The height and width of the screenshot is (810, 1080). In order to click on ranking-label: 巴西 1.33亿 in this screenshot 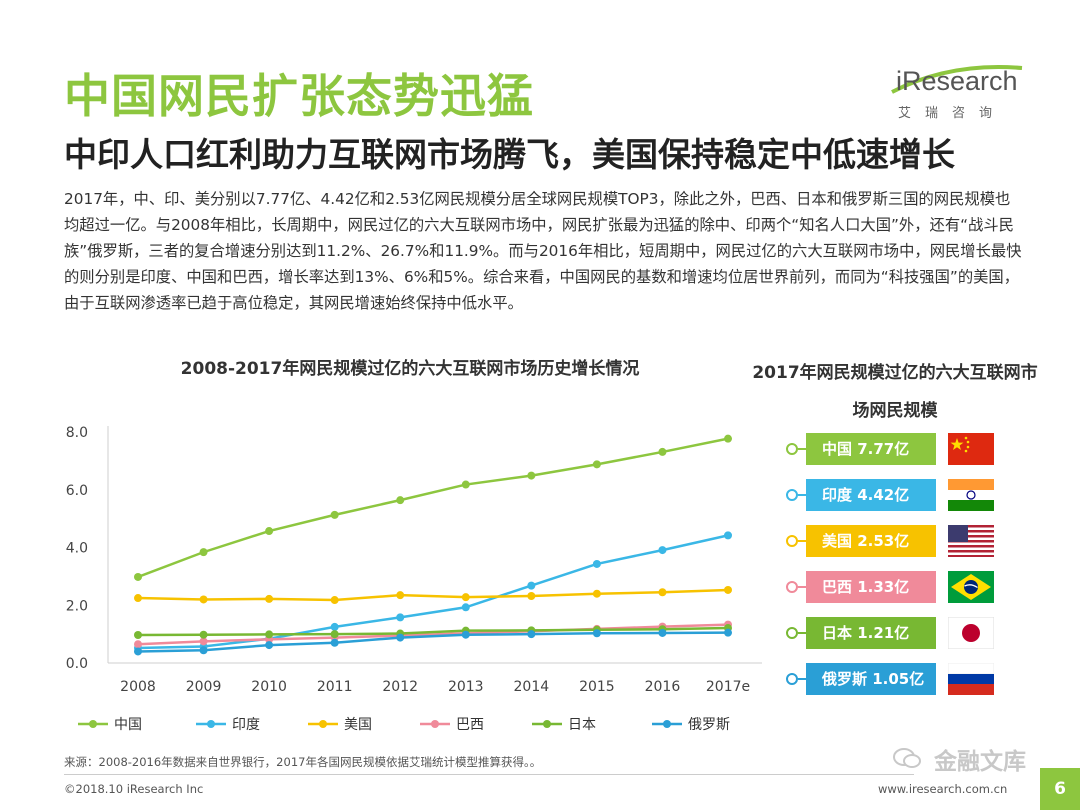, I will do `click(871, 587)`.